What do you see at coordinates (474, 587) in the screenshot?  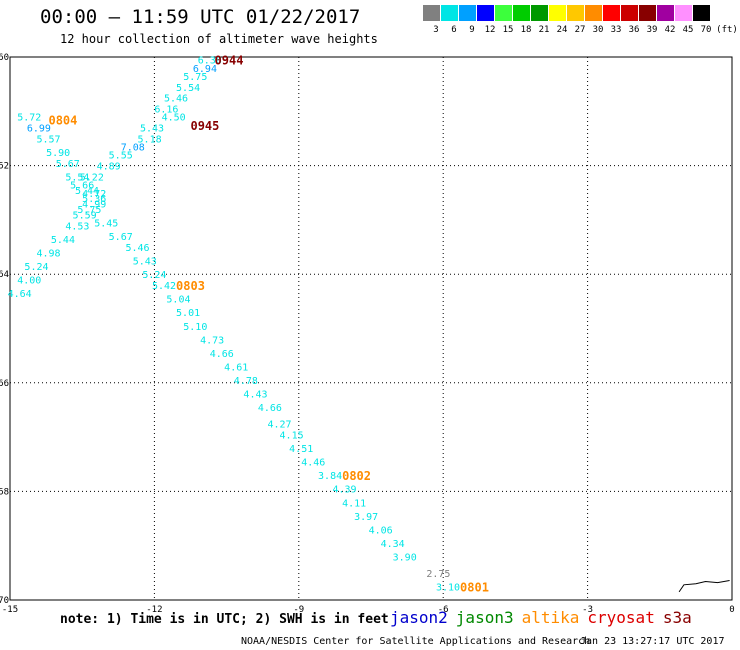 I see `pass-time-label: 0801` at bounding box center [474, 587].